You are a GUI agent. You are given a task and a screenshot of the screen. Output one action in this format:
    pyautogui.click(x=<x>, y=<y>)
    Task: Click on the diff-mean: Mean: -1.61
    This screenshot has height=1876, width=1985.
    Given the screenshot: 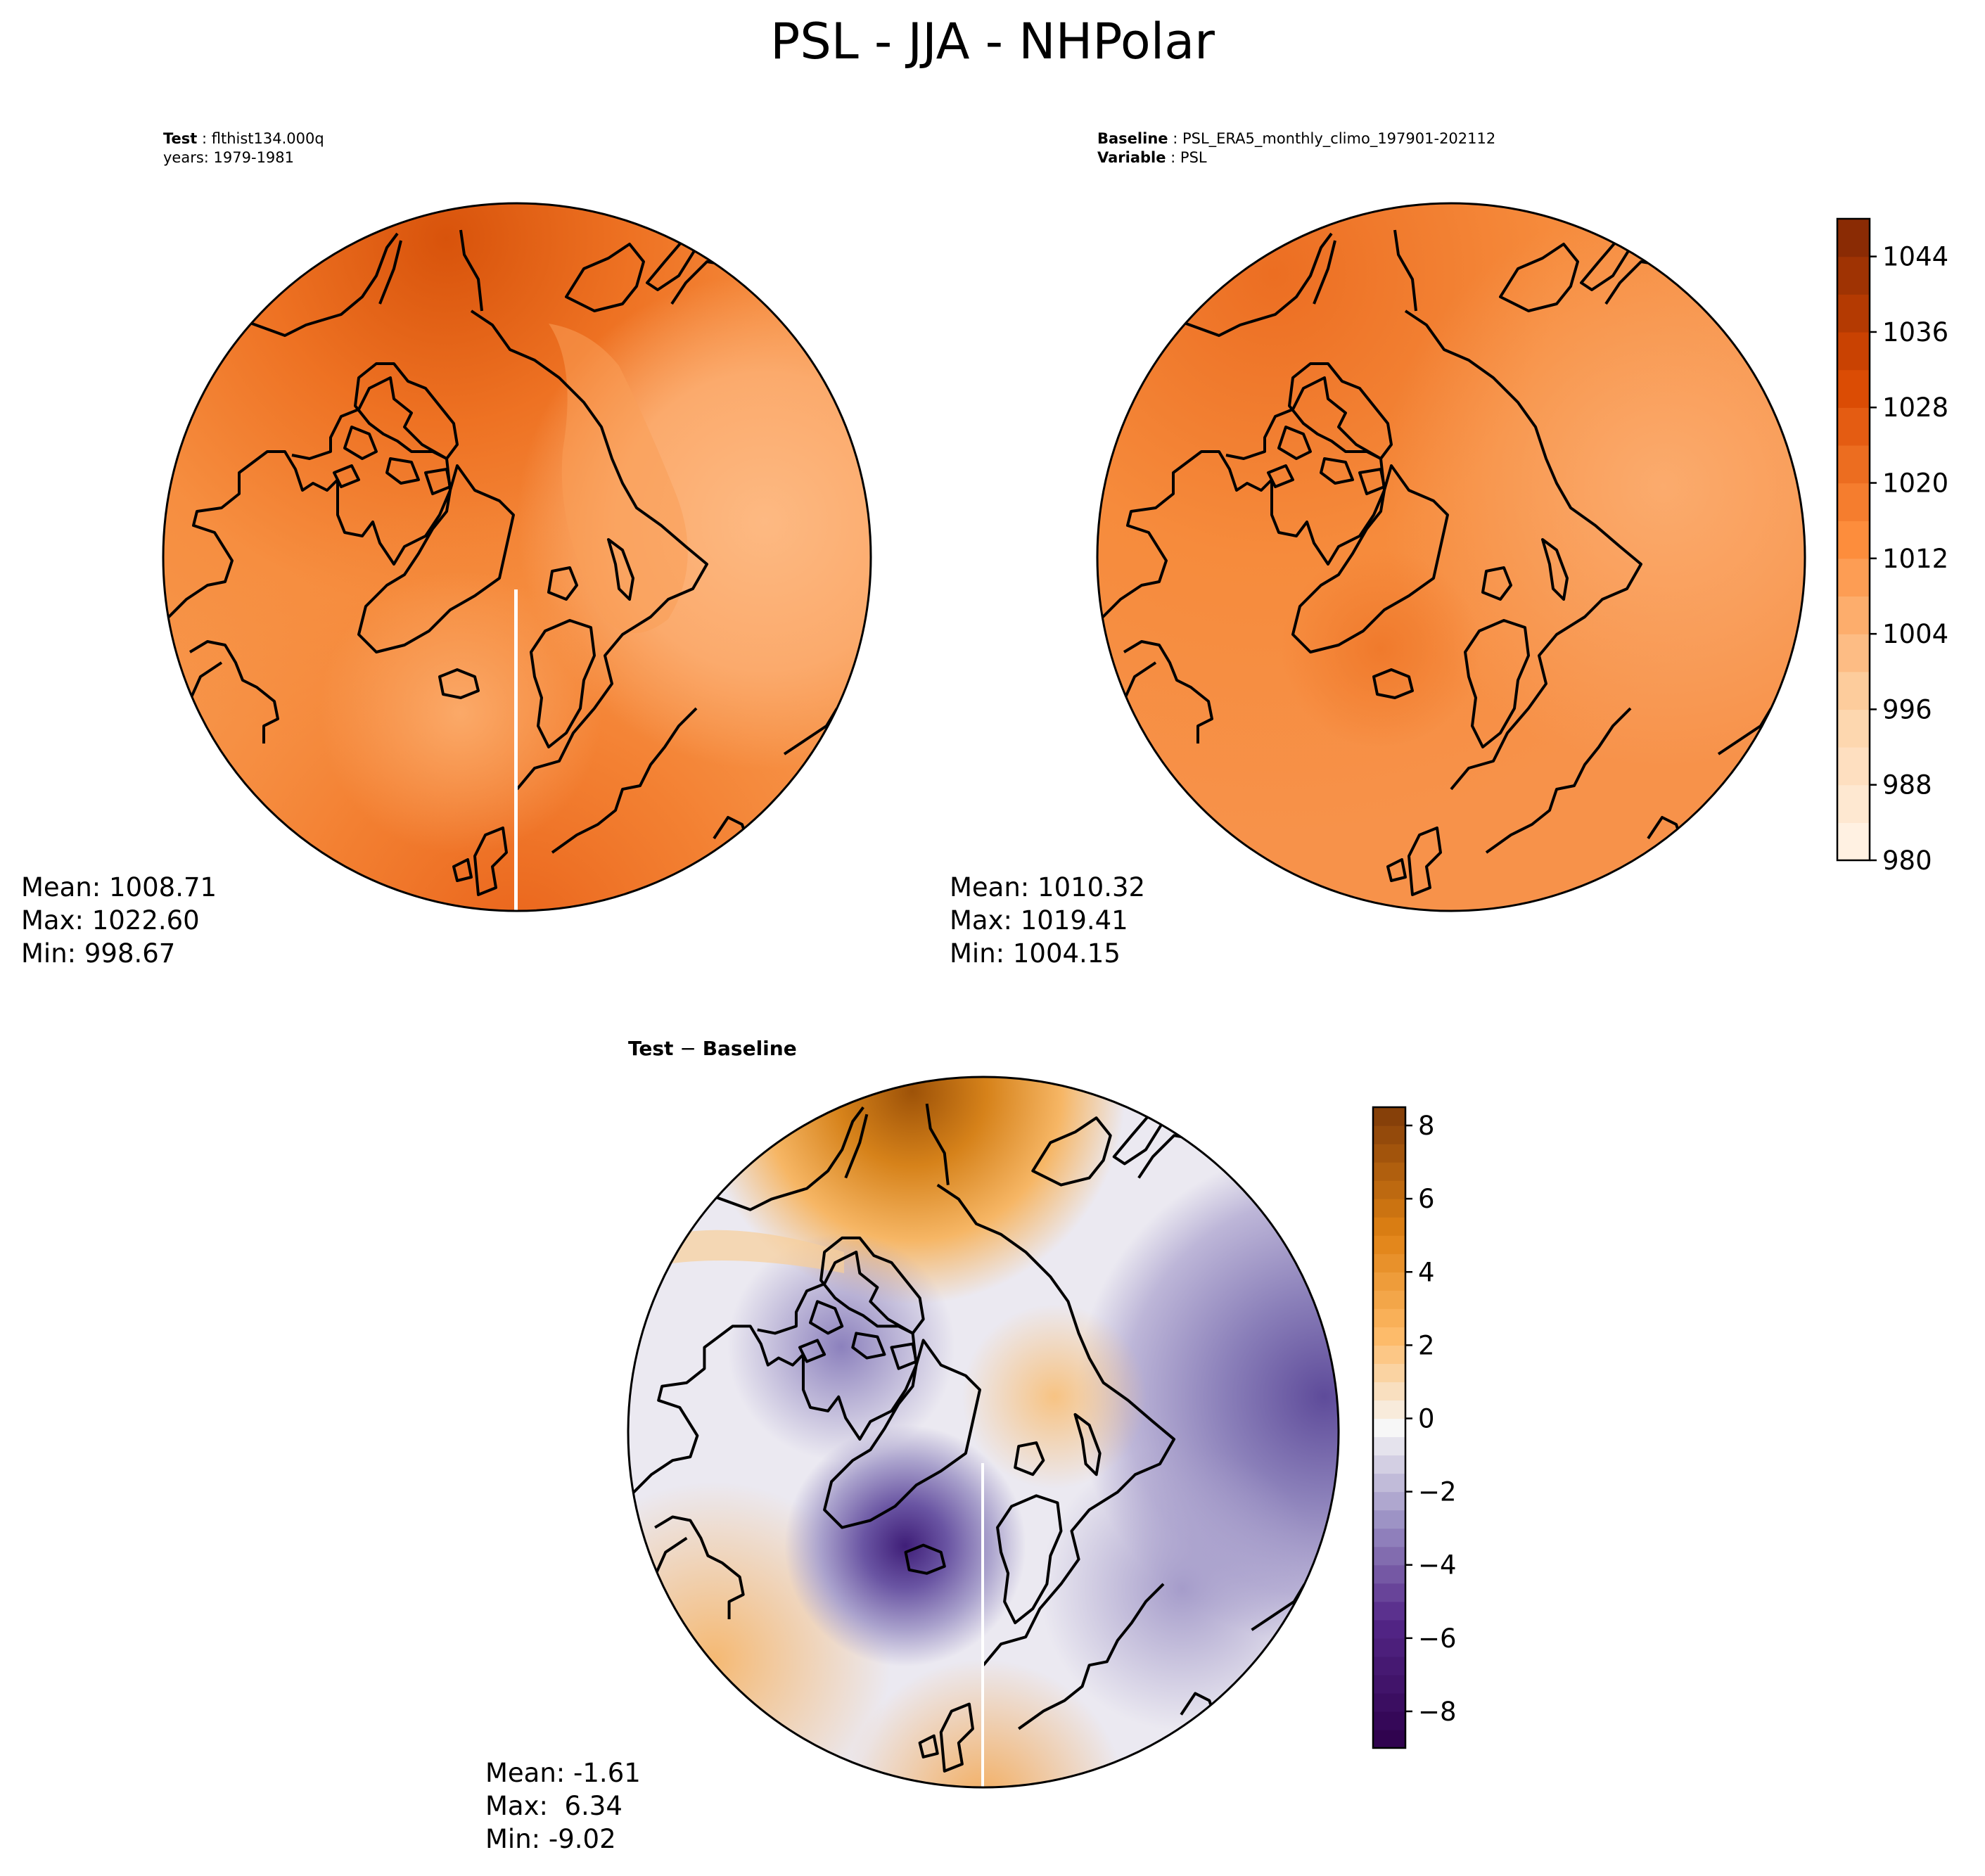 What is the action you would take?
    pyautogui.click(x=563, y=1773)
    